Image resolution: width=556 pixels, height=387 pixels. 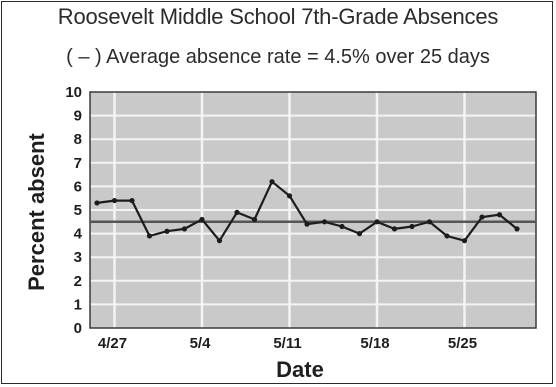 I want to click on y-tick-label: 1, so click(x=78, y=304).